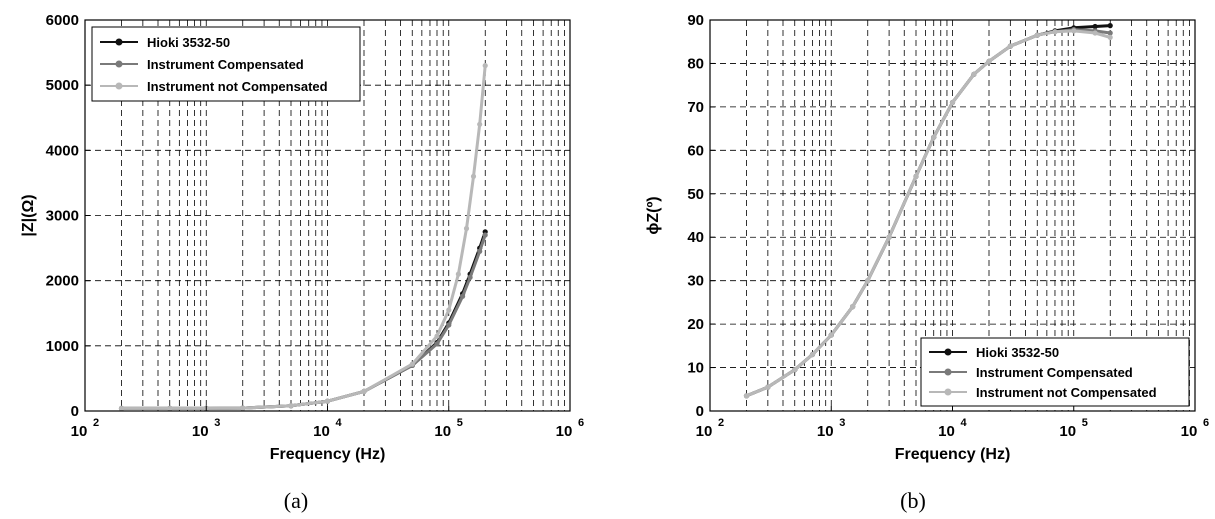  What do you see at coordinates (296, 500) in the screenshot?
I see `caption-a: (a)` at bounding box center [296, 500].